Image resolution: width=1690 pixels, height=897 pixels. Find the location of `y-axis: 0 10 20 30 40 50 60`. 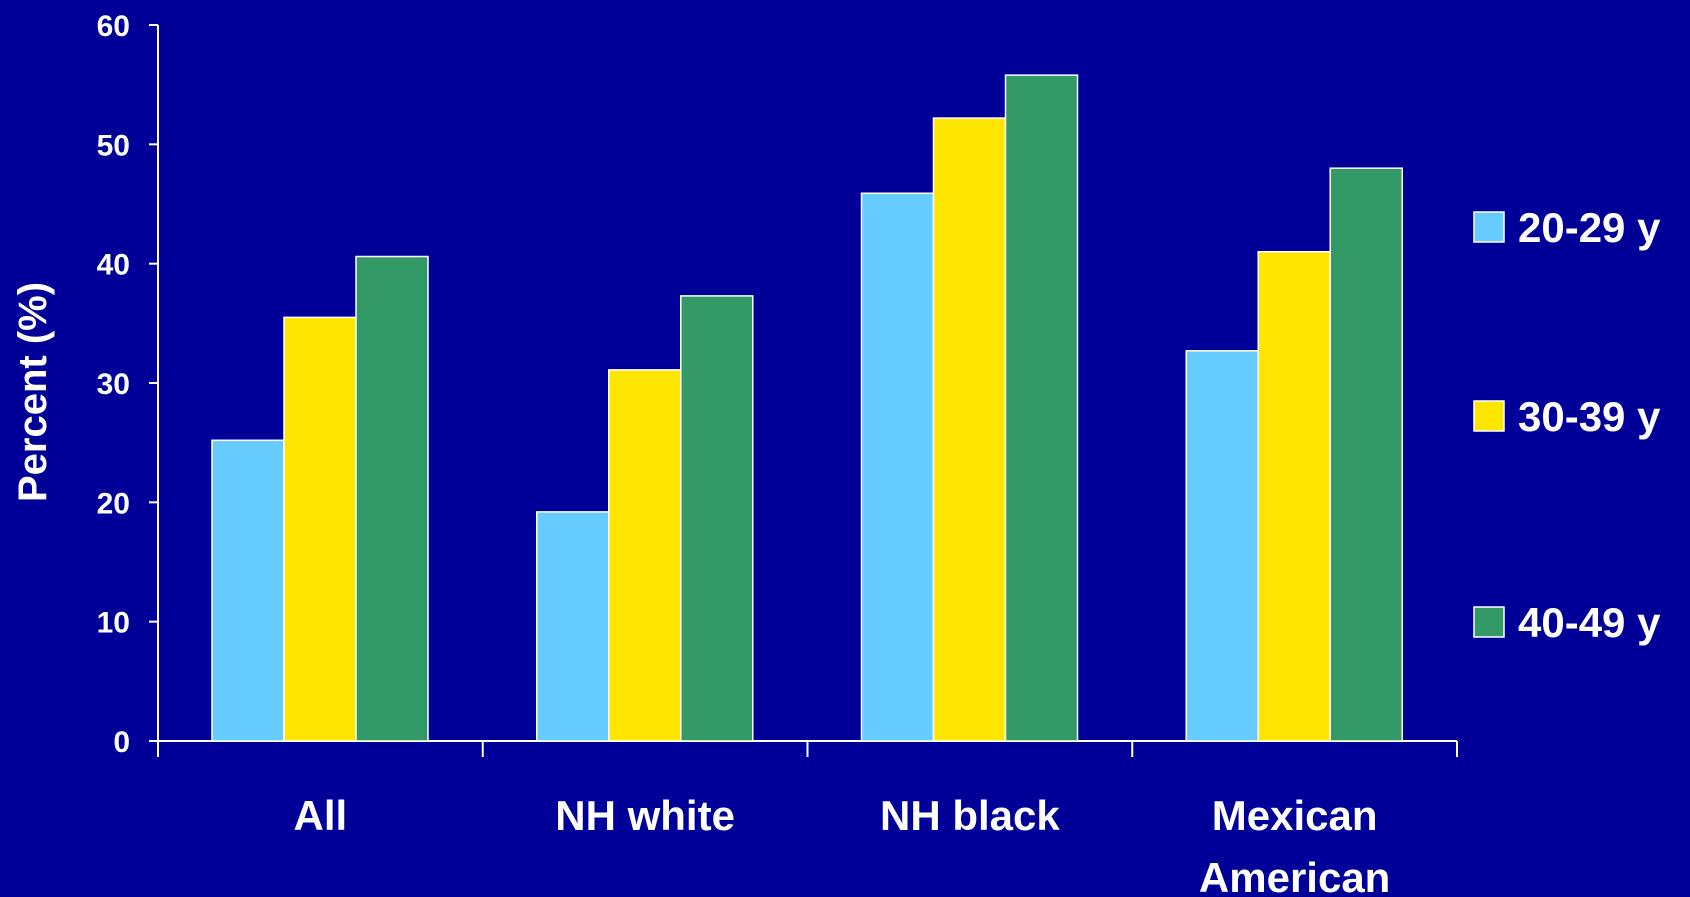

y-axis: 0 10 20 30 40 50 60 is located at coordinates (128, 384).